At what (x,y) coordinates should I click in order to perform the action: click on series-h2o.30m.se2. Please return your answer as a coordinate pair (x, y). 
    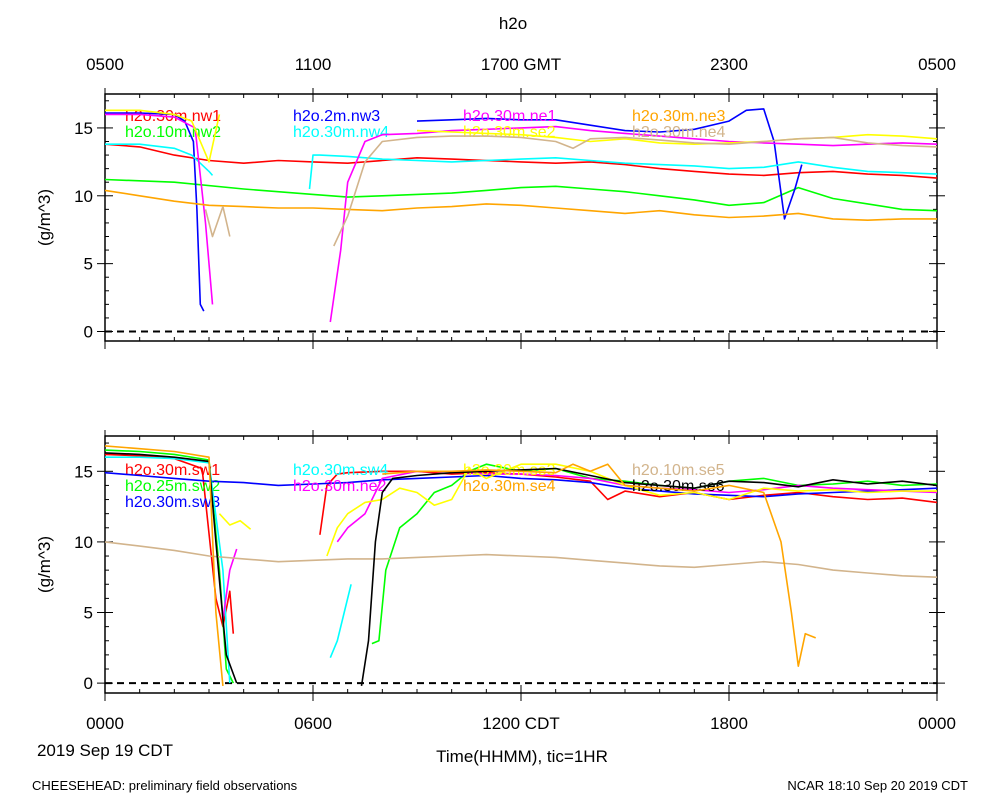
    Looking at the image, I should click on (521, 136).